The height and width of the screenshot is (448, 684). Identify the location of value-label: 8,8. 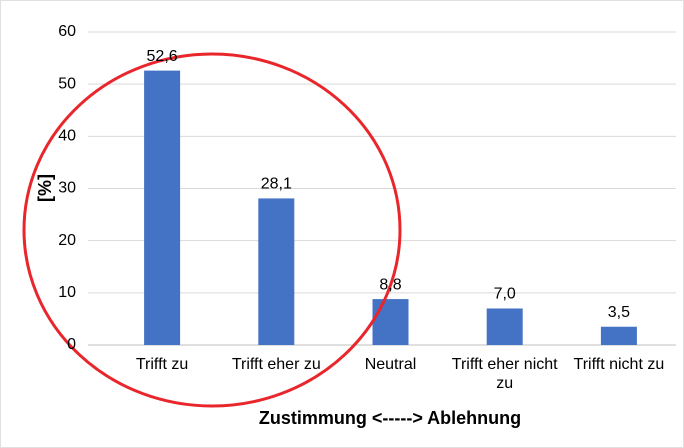
(390, 284).